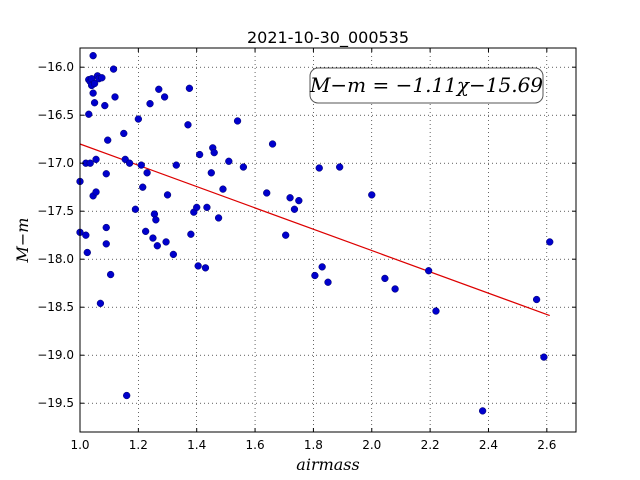  I want to click on y-tick-label: −17.5, so click(55, 211).